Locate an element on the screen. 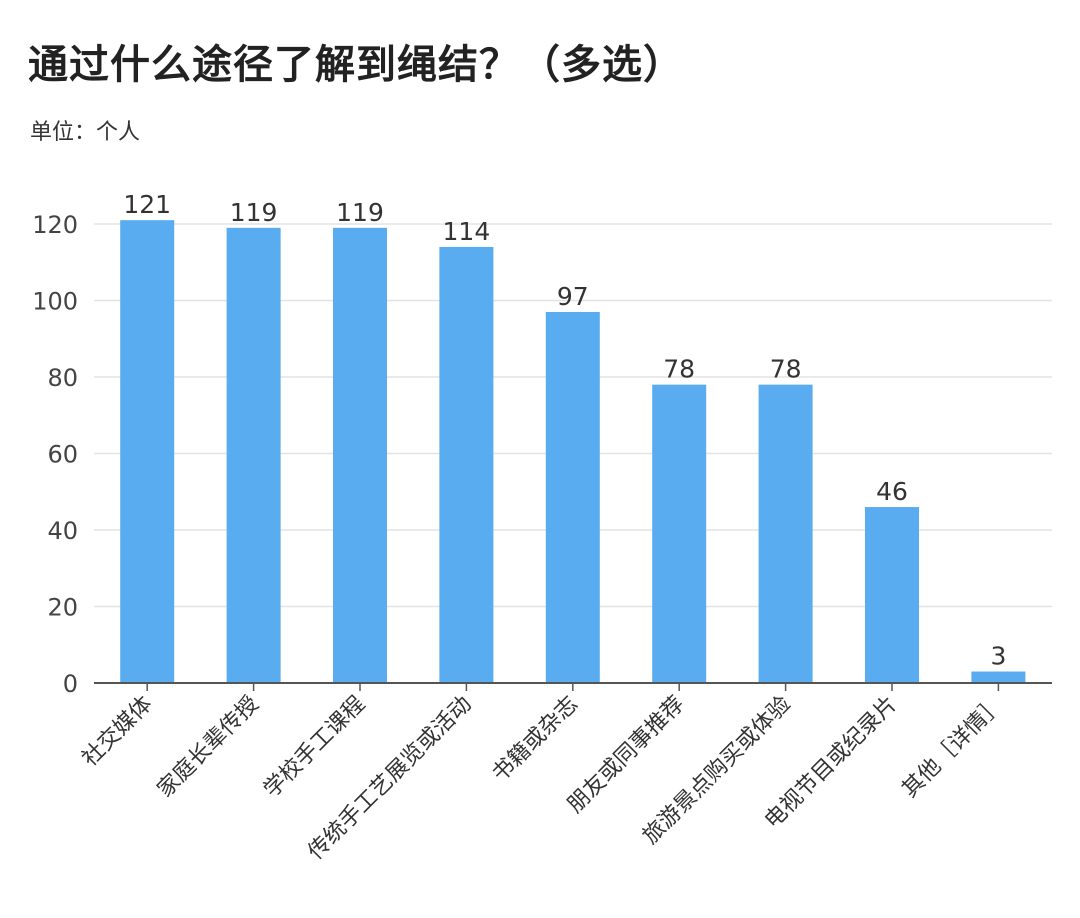 The height and width of the screenshot is (918, 1080). value-label: 121 is located at coordinates (147, 204).